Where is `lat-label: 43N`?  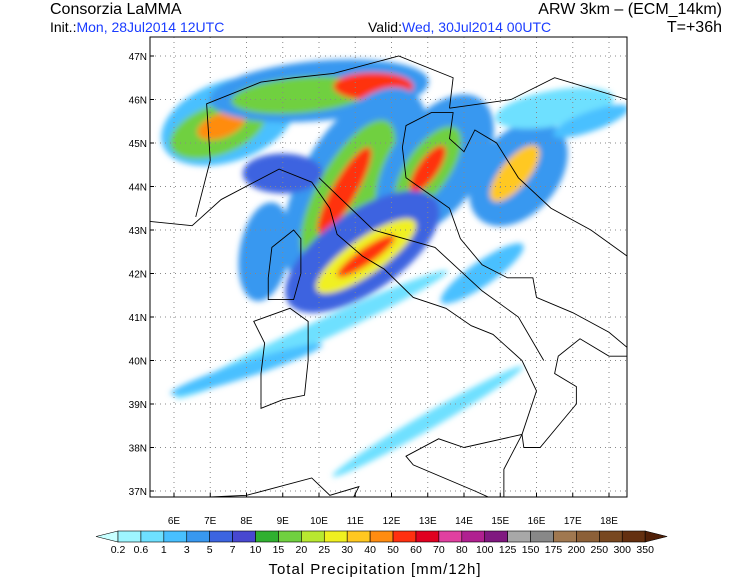 lat-label: 43N is located at coordinates (138, 231).